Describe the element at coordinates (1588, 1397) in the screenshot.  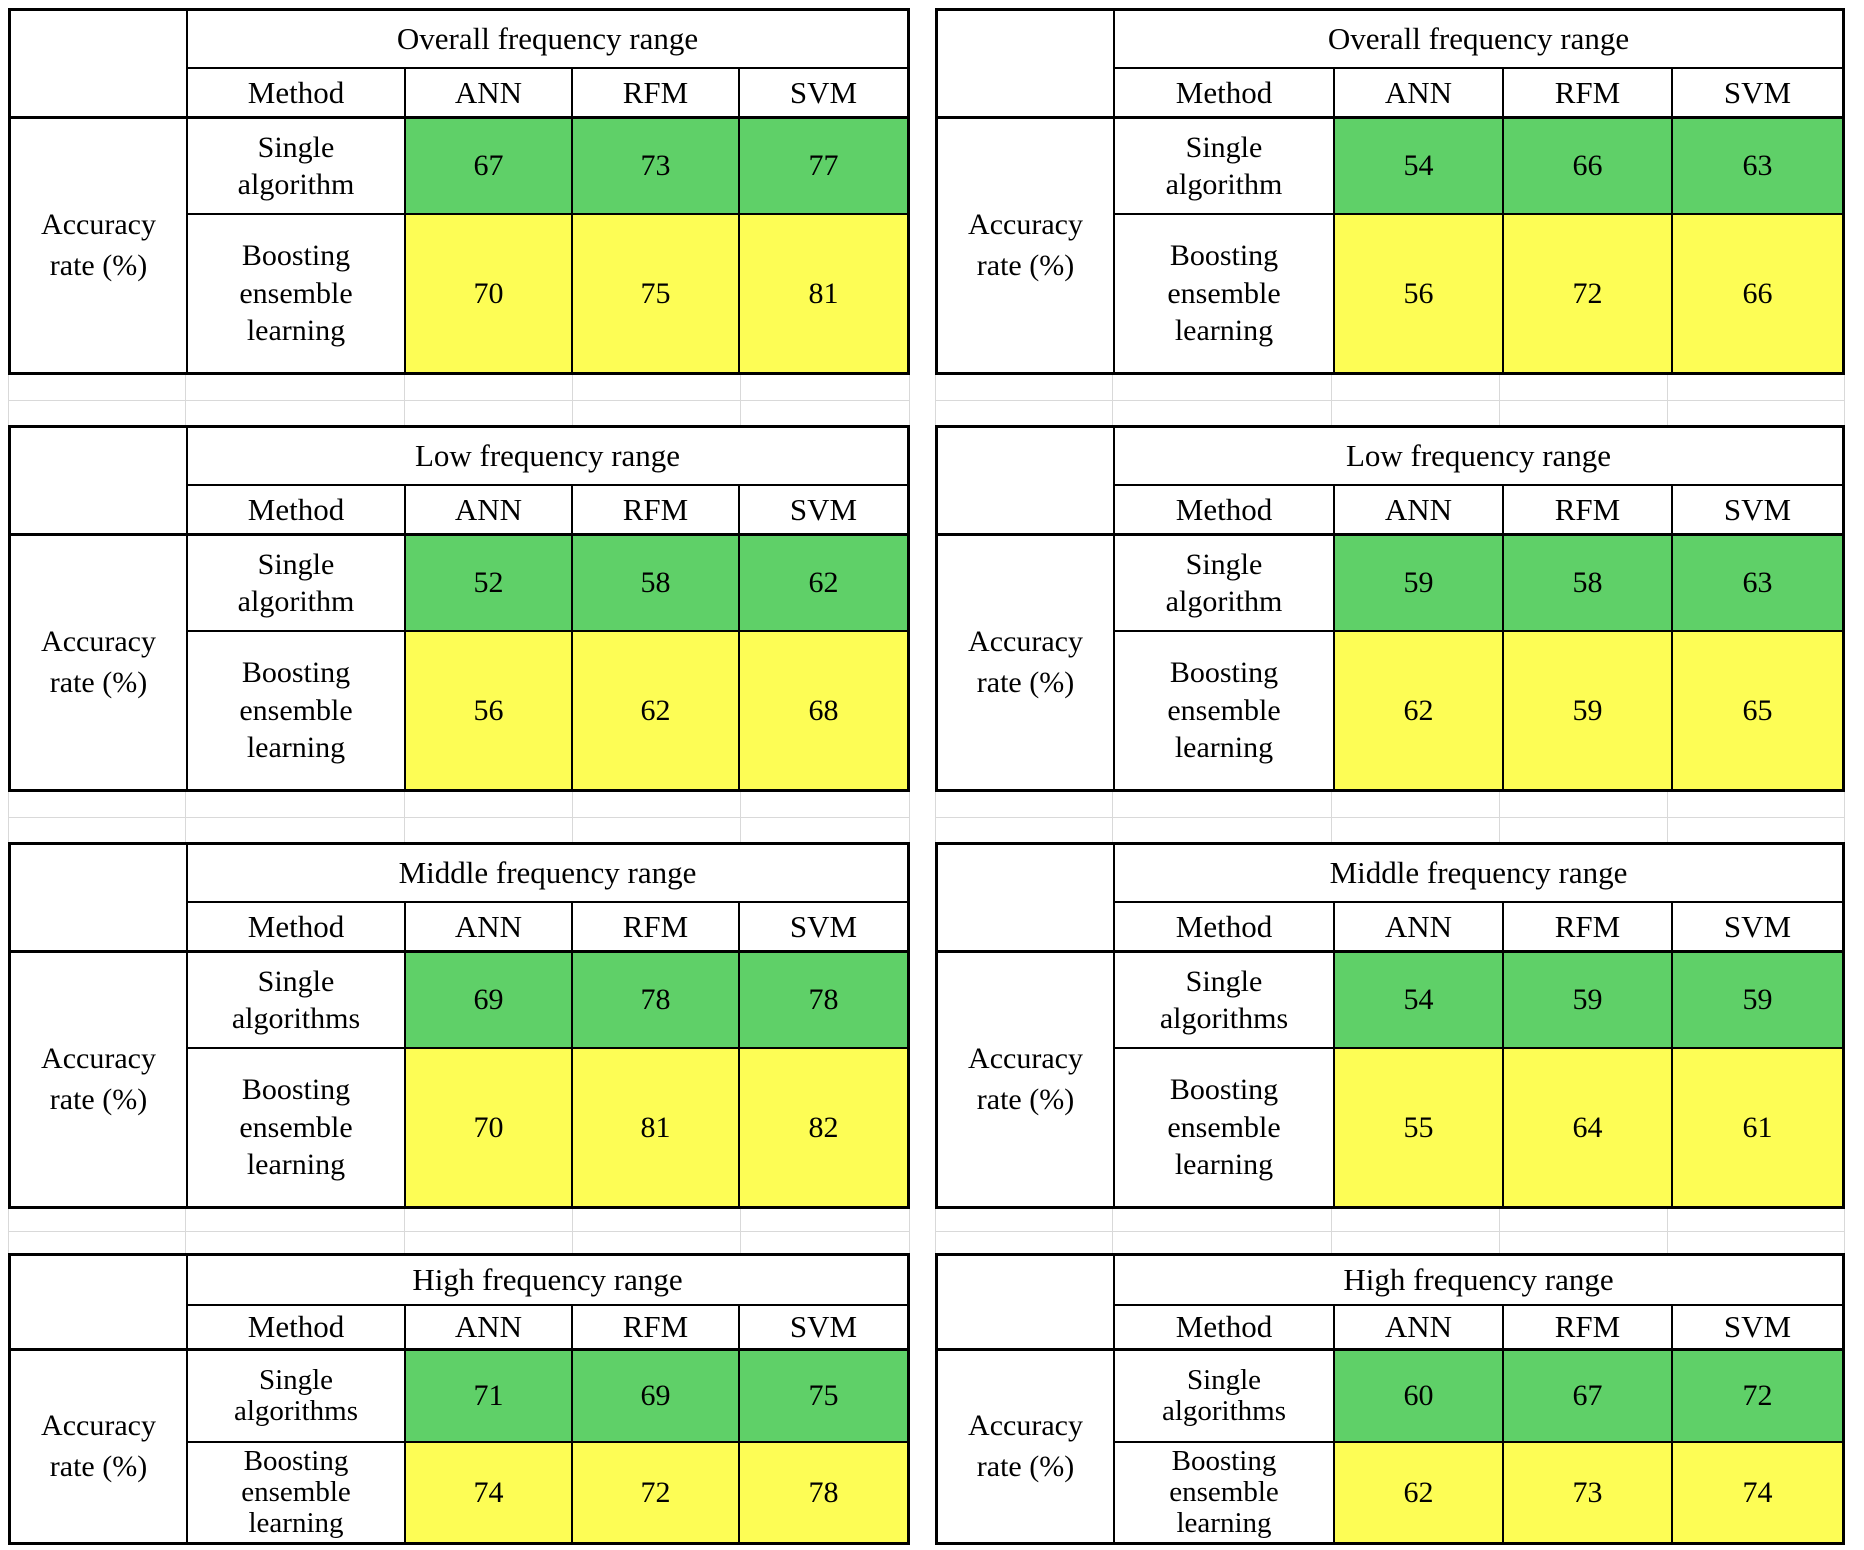
I see `value-cell: 67` at that location.